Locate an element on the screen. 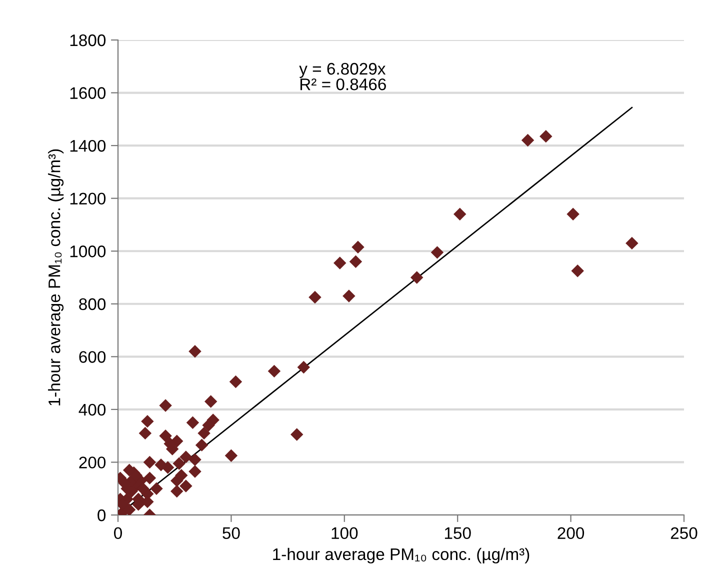 The image size is (712, 583). y-axis-title: 1-hour average PM₁₀ conc. (µg/m³) is located at coordinates (56, 277).